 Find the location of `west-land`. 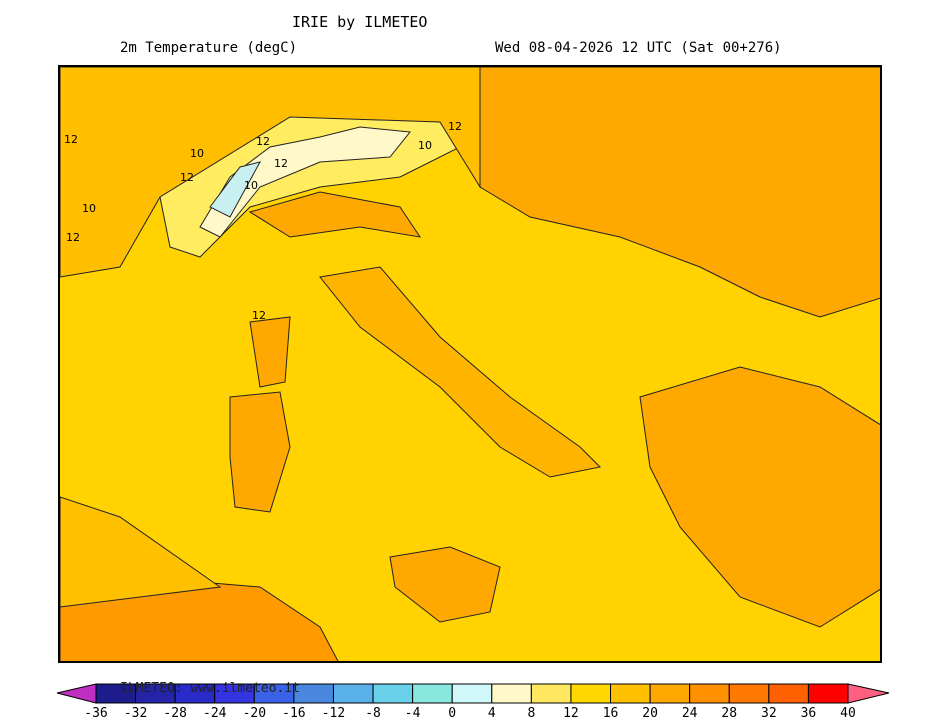

west-land is located at coordinates (270, 172).